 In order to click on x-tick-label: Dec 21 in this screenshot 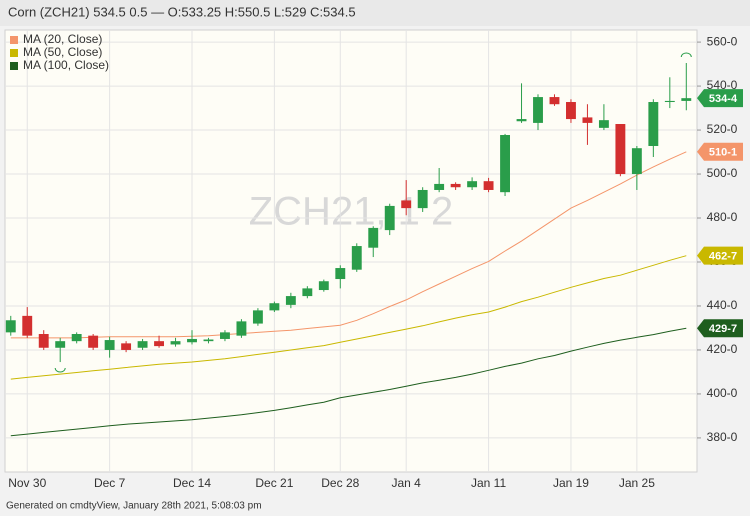, I will do `click(274, 483)`.